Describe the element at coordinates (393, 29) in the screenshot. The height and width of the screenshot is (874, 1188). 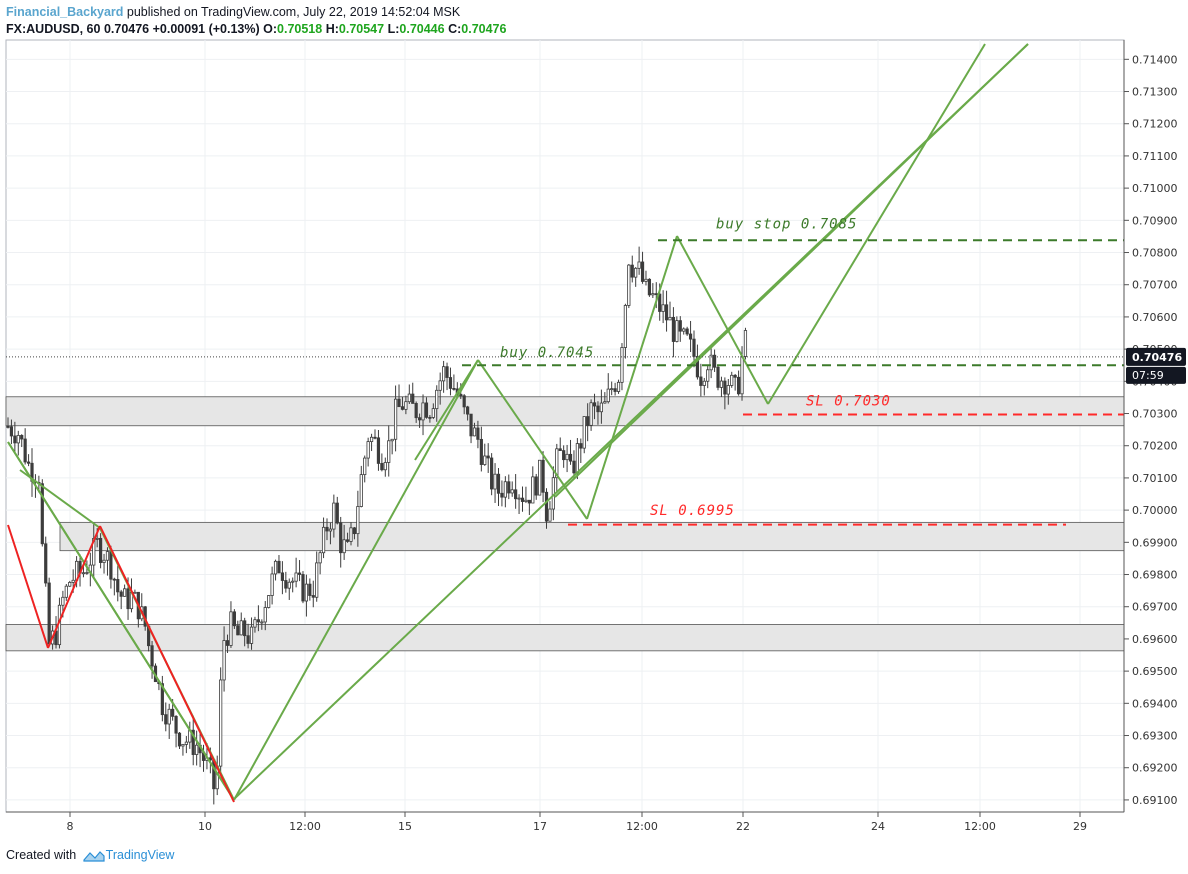
I see `low-label: L:` at that location.